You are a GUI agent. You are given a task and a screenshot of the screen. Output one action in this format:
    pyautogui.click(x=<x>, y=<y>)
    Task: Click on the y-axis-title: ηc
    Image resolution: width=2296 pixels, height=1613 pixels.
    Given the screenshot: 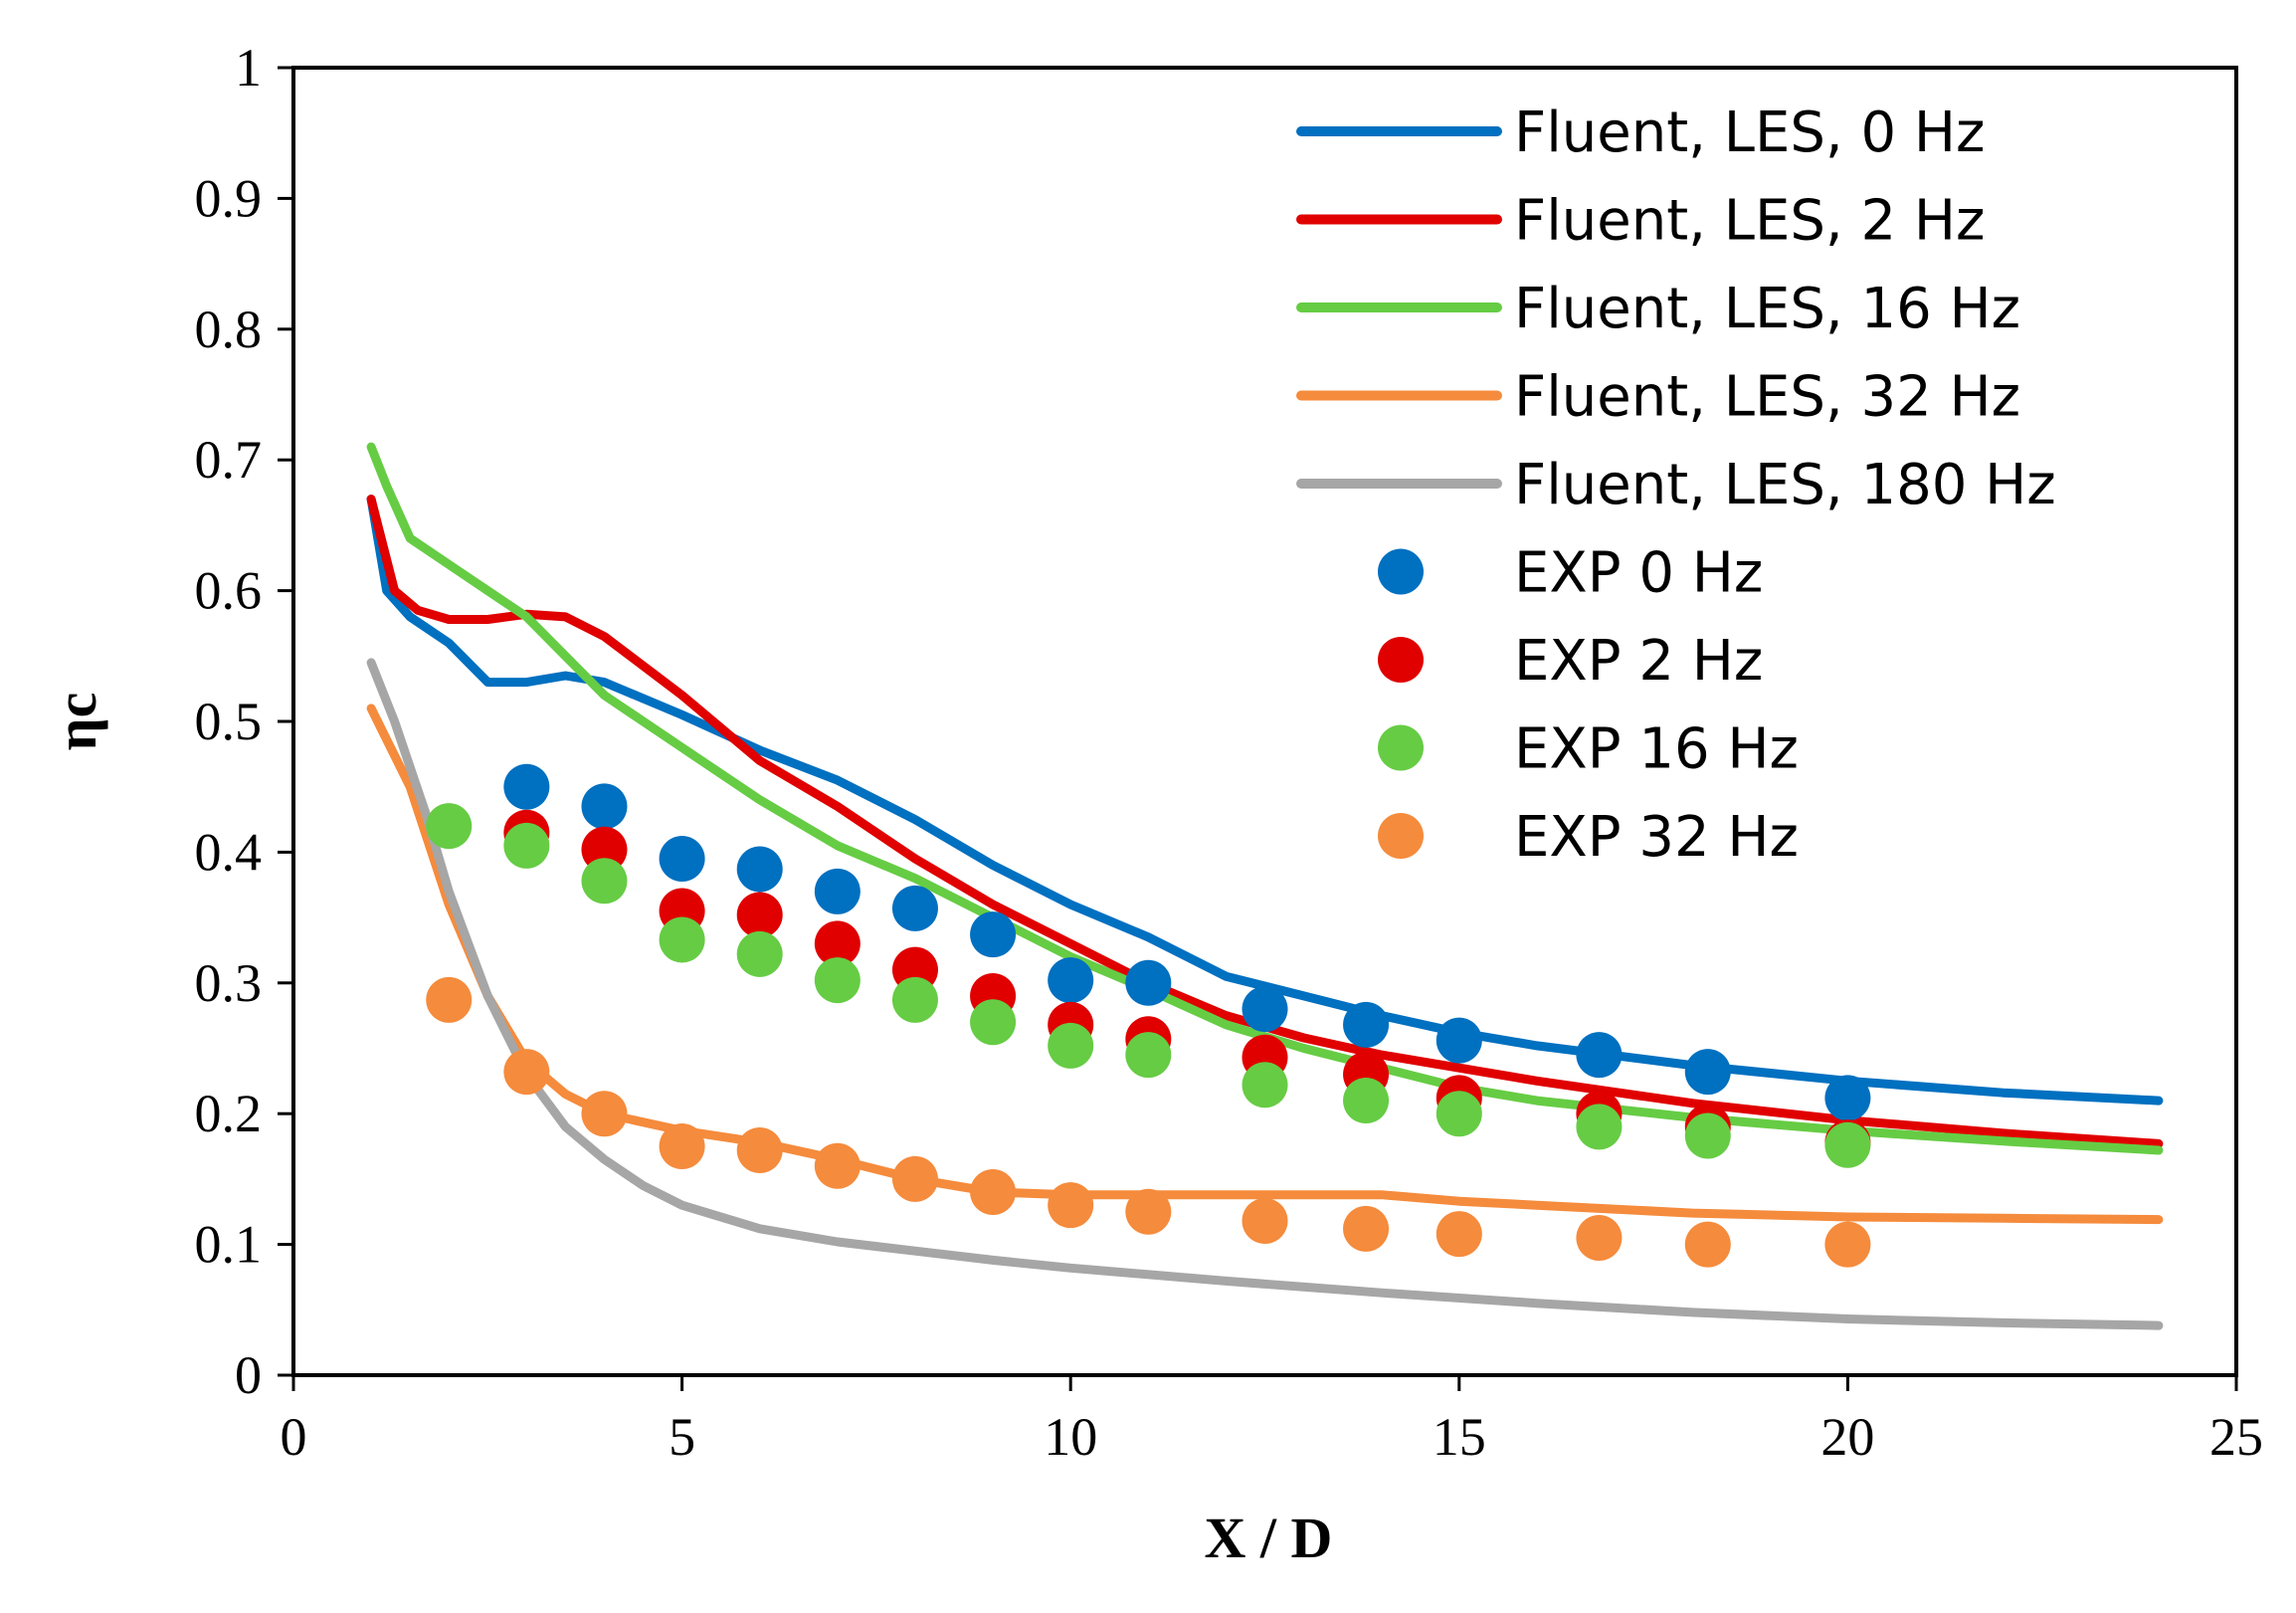 What is the action you would take?
    pyautogui.click(x=76, y=722)
    